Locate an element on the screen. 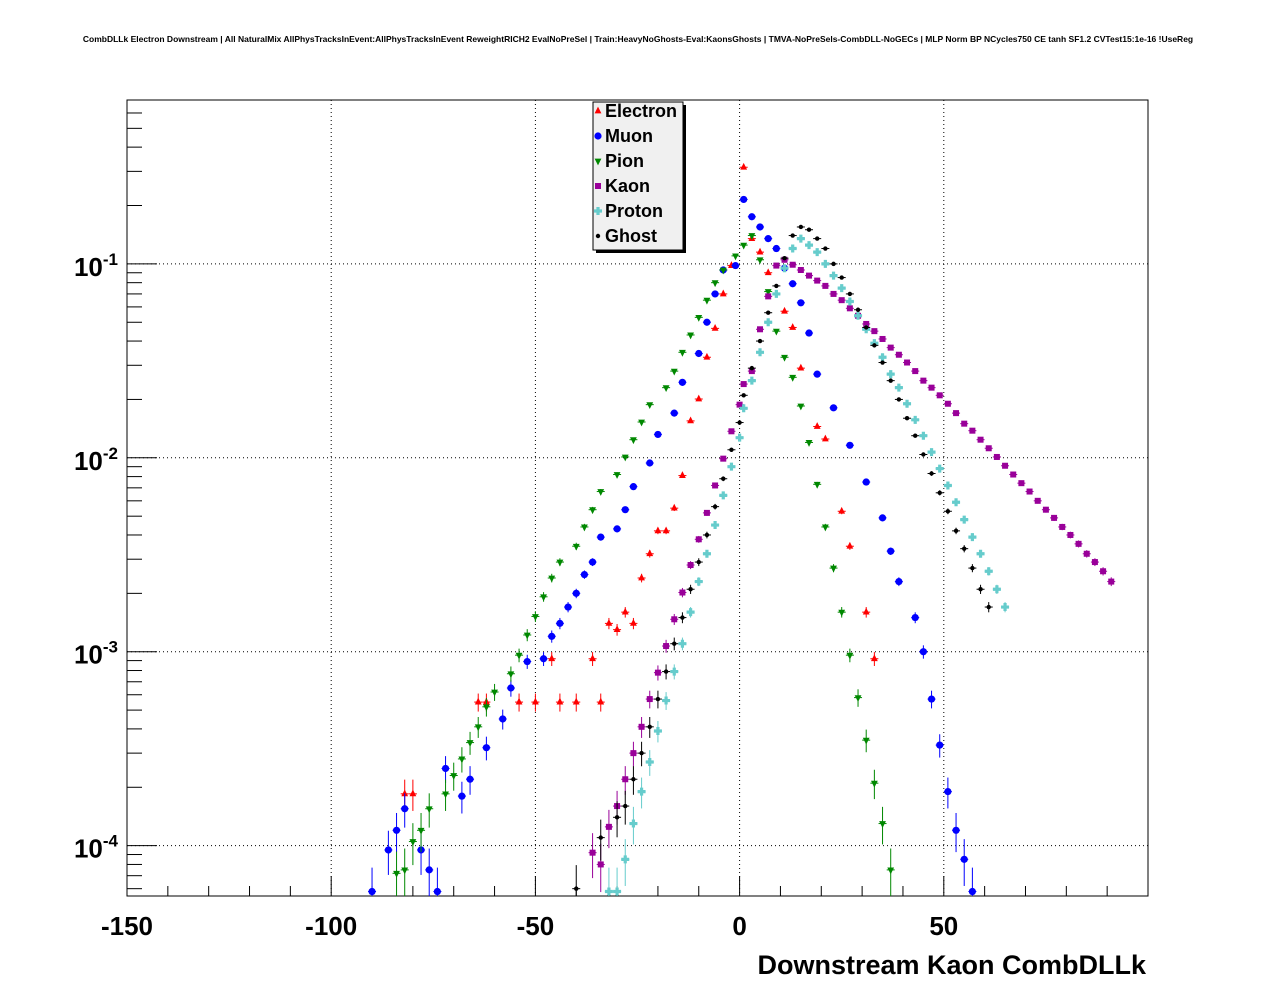  legend-entry-pion: Pion is located at coordinates (619, 161).